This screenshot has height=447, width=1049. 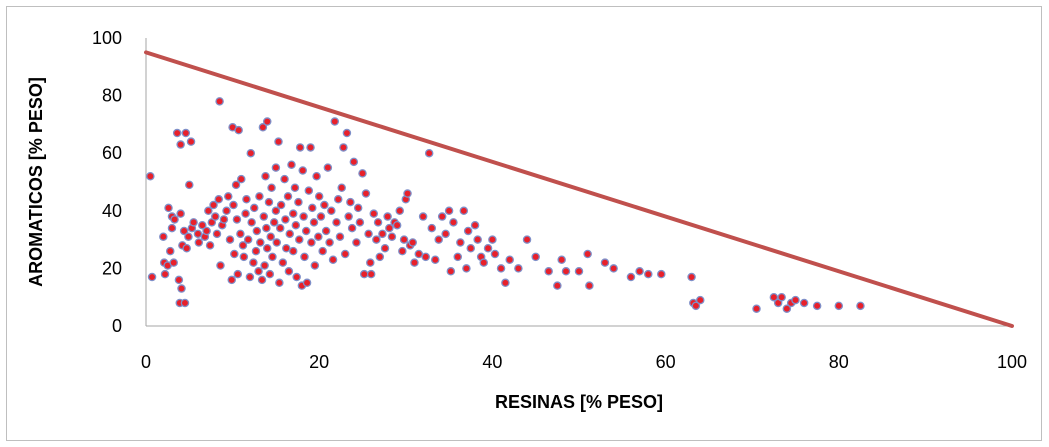 I want to click on y-tick-labels: 0 20 40 60 80 100, so click(x=107, y=182).